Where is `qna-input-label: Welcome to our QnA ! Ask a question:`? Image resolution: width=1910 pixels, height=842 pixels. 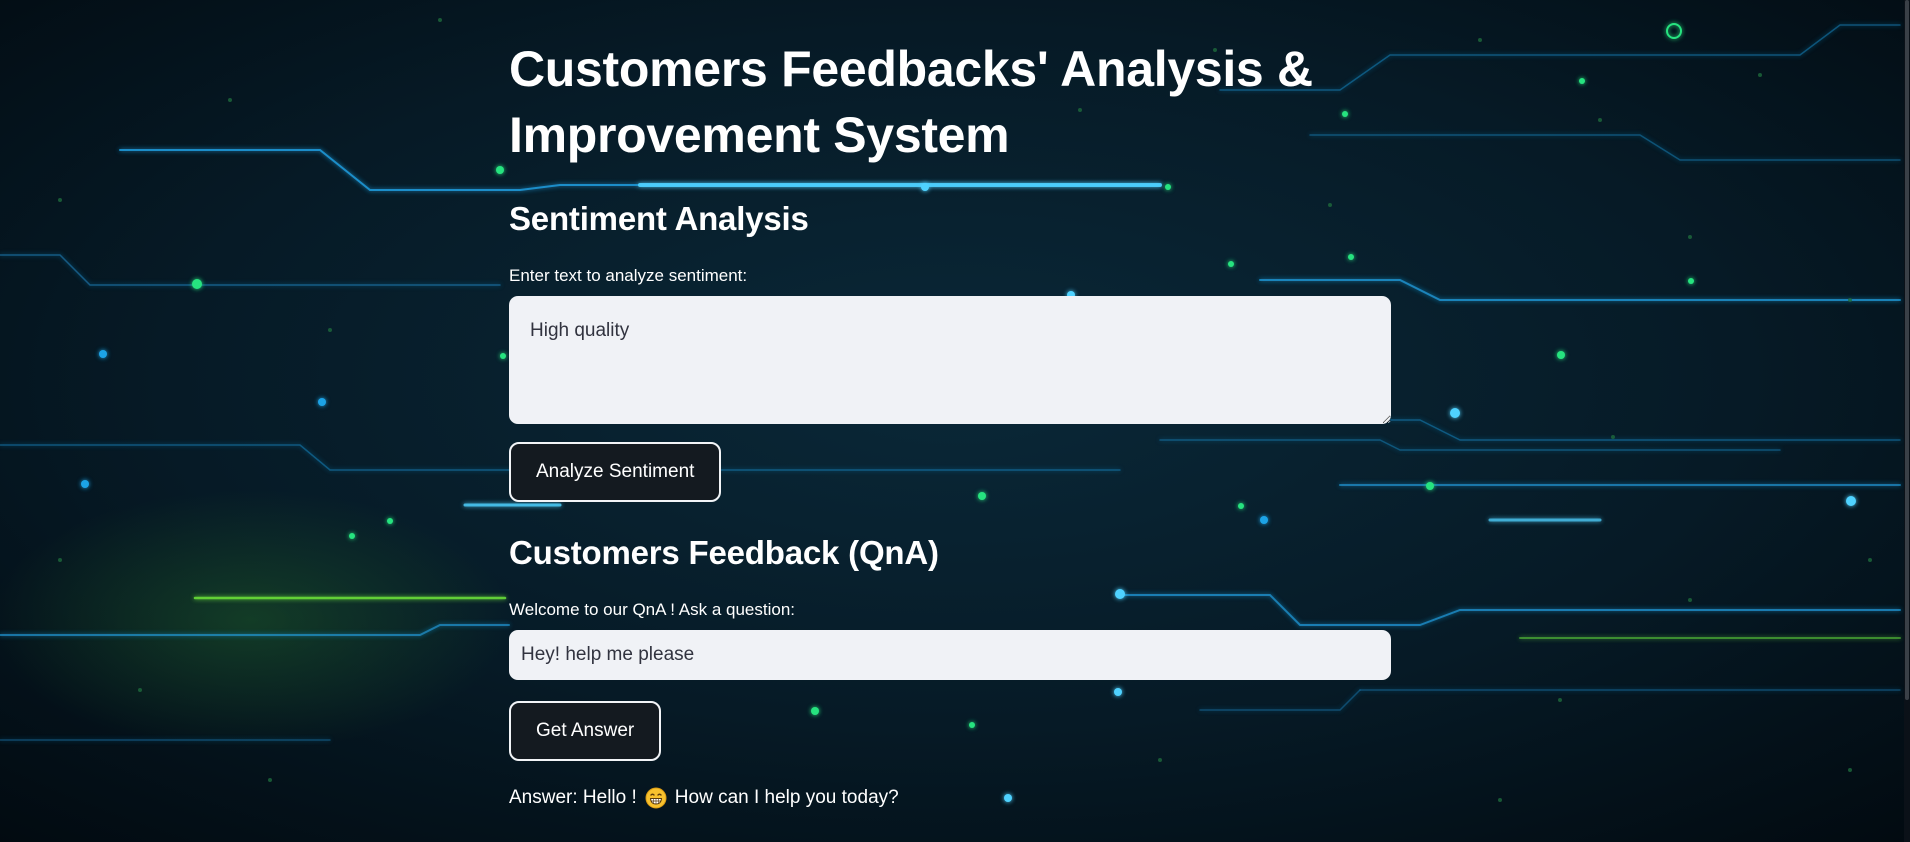
qna-input-label: Welcome to our QnA ! Ask a question: is located at coordinates (652, 609).